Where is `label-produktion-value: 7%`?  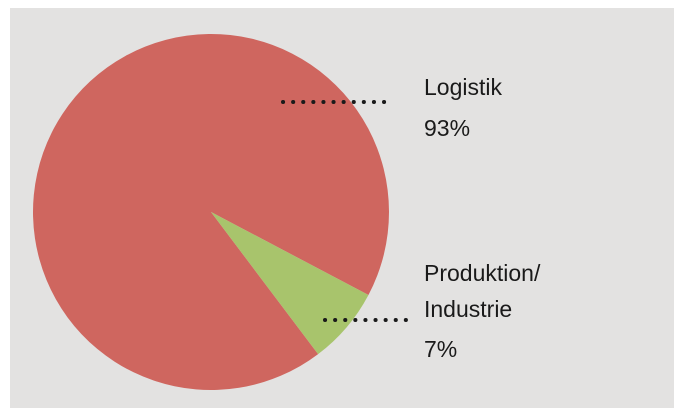 label-produktion-value: 7% is located at coordinates (441, 349).